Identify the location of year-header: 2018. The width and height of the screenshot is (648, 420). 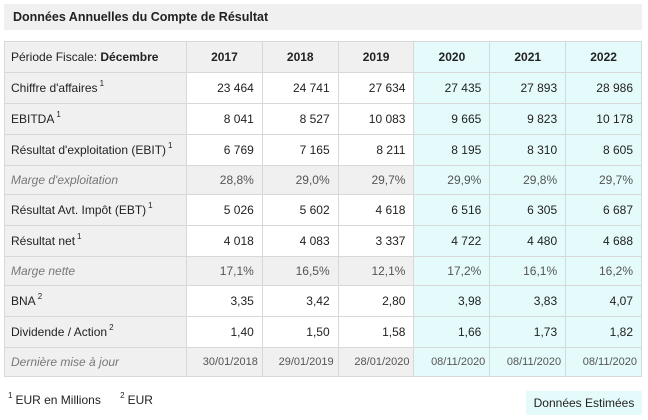
(300, 57).